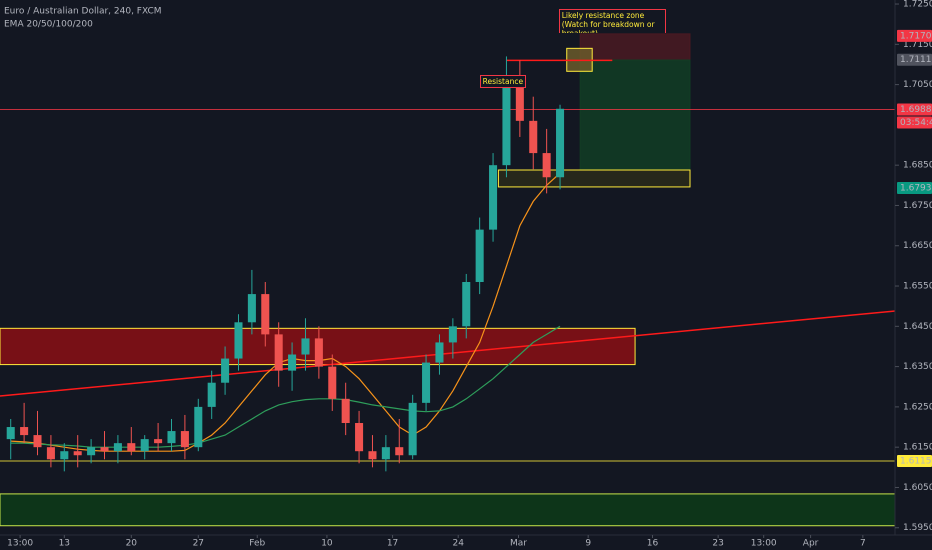  Describe the element at coordinates (917, 528) in the screenshot. I see `y-tick-label: 1.59500` at that location.